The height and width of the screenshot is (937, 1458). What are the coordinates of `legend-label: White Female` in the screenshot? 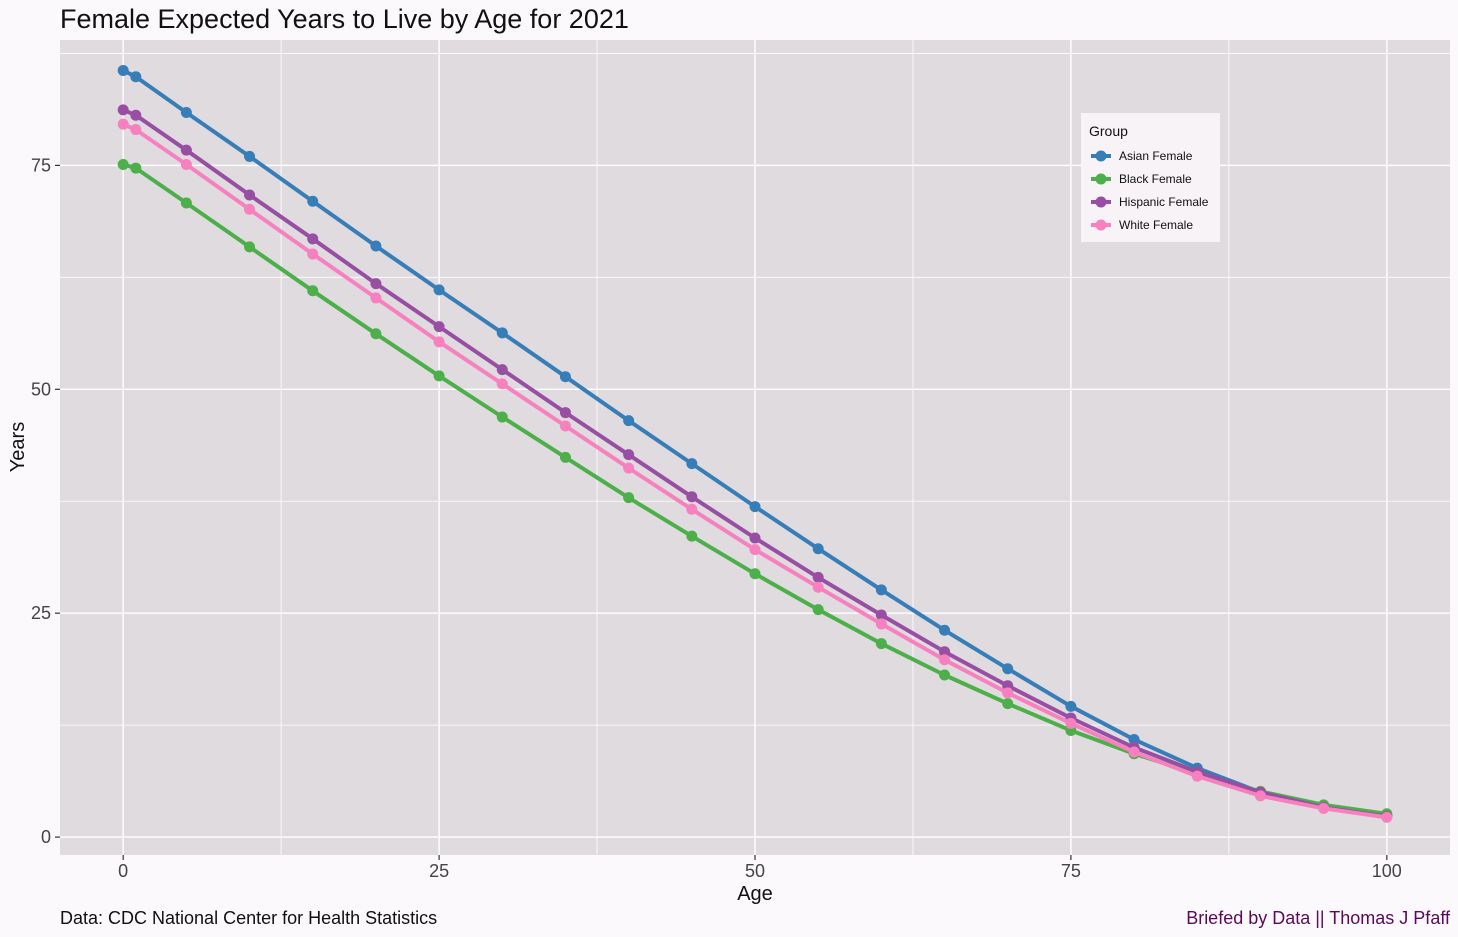 It's located at (1156, 225).